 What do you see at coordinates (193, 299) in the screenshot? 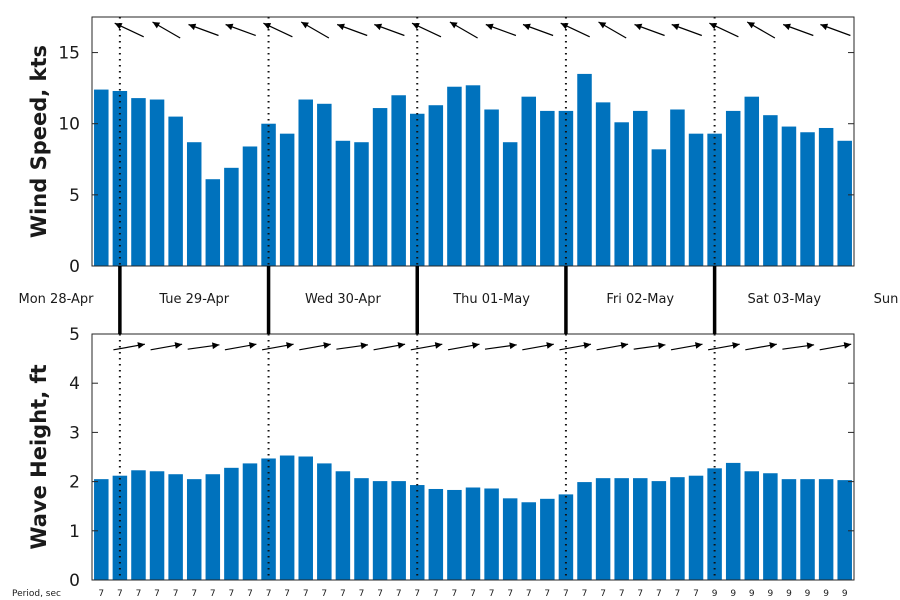
I see `day-label: Tue 29-Apr` at bounding box center [193, 299].